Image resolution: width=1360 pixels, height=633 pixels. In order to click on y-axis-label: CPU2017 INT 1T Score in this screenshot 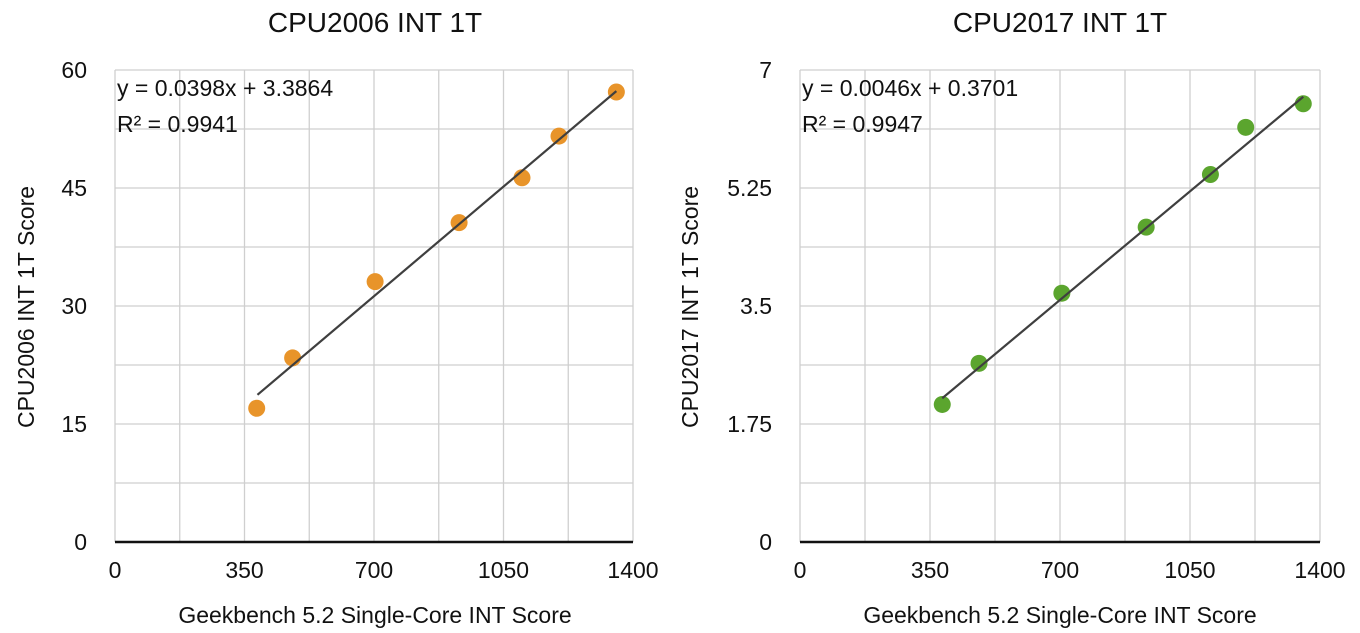, I will do `click(690, 307)`.